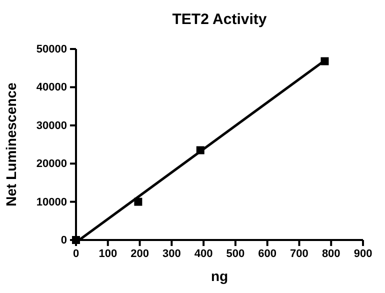 This screenshot has width=385, height=293. Describe the element at coordinates (171, 254) in the screenshot. I see `x-tick-label: 300` at that location.